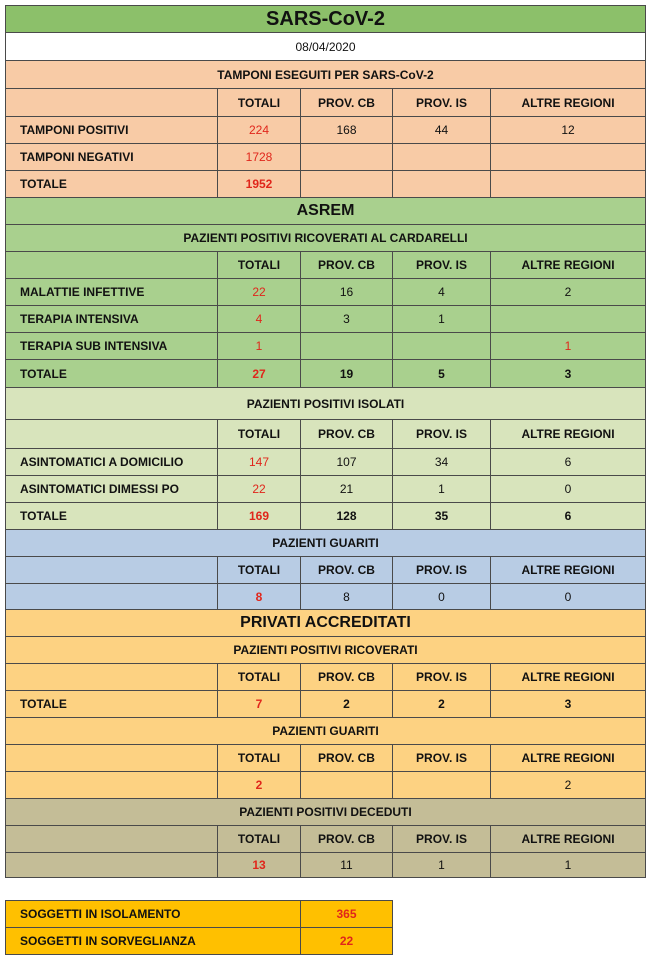 The width and height of the screenshot is (653, 960). What do you see at coordinates (111, 157) in the screenshot?
I see `row-label: TAMPONI NEGATIVI` at bounding box center [111, 157].